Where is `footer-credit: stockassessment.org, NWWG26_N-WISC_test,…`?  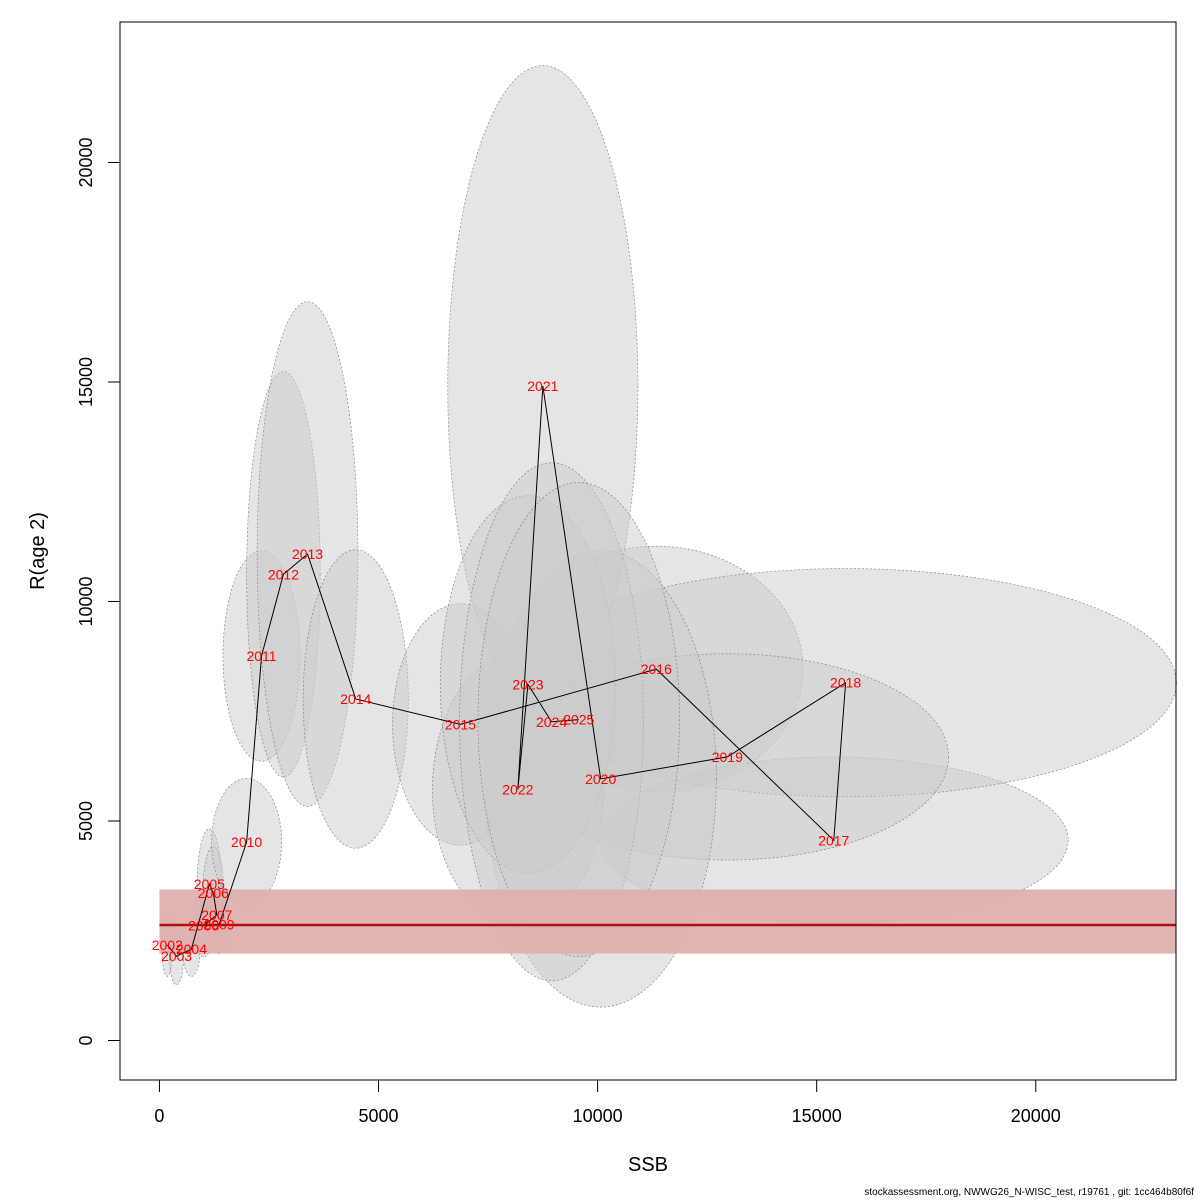 footer-credit: stockassessment.org, NWWG26_N-WISC_test,… is located at coordinates (1029, 1192).